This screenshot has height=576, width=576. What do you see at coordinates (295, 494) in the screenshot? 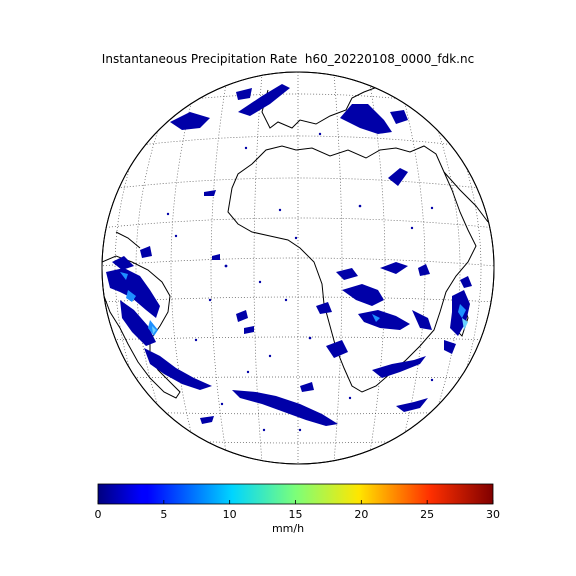
I see `colorbar` at bounding box center [295, 494].